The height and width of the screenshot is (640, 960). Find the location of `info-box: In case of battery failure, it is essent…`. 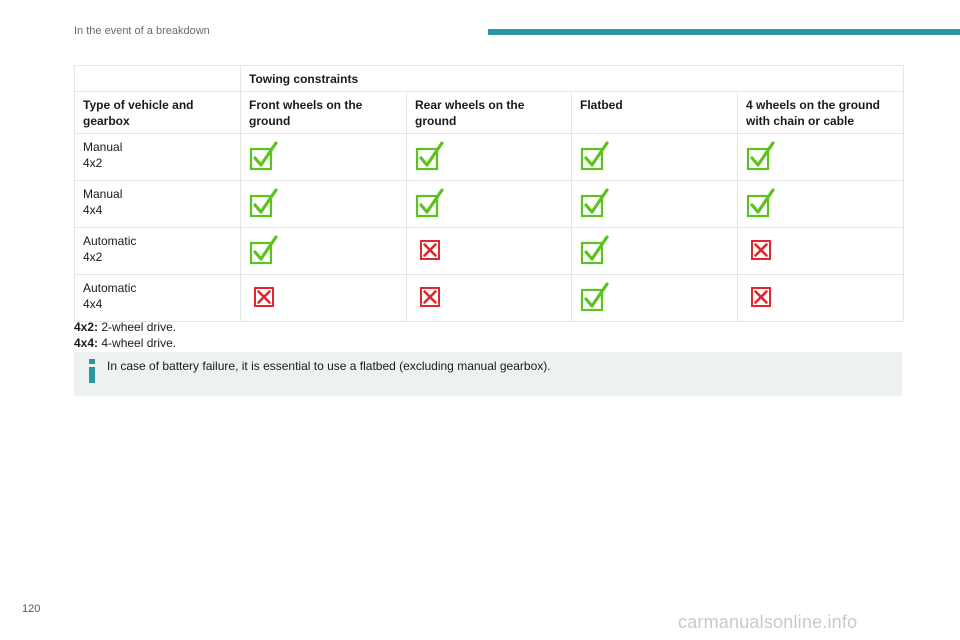

info-box: In case of battery failure, it is essent… is located at coordinates (488, 374).